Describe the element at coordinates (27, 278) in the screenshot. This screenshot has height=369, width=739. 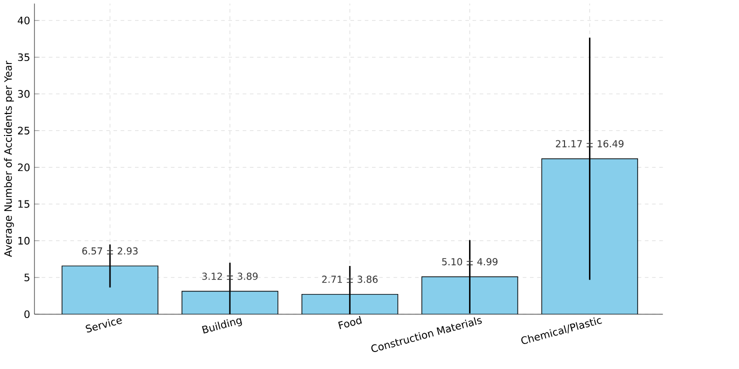
I see `y-tick-label: 5` at that location.